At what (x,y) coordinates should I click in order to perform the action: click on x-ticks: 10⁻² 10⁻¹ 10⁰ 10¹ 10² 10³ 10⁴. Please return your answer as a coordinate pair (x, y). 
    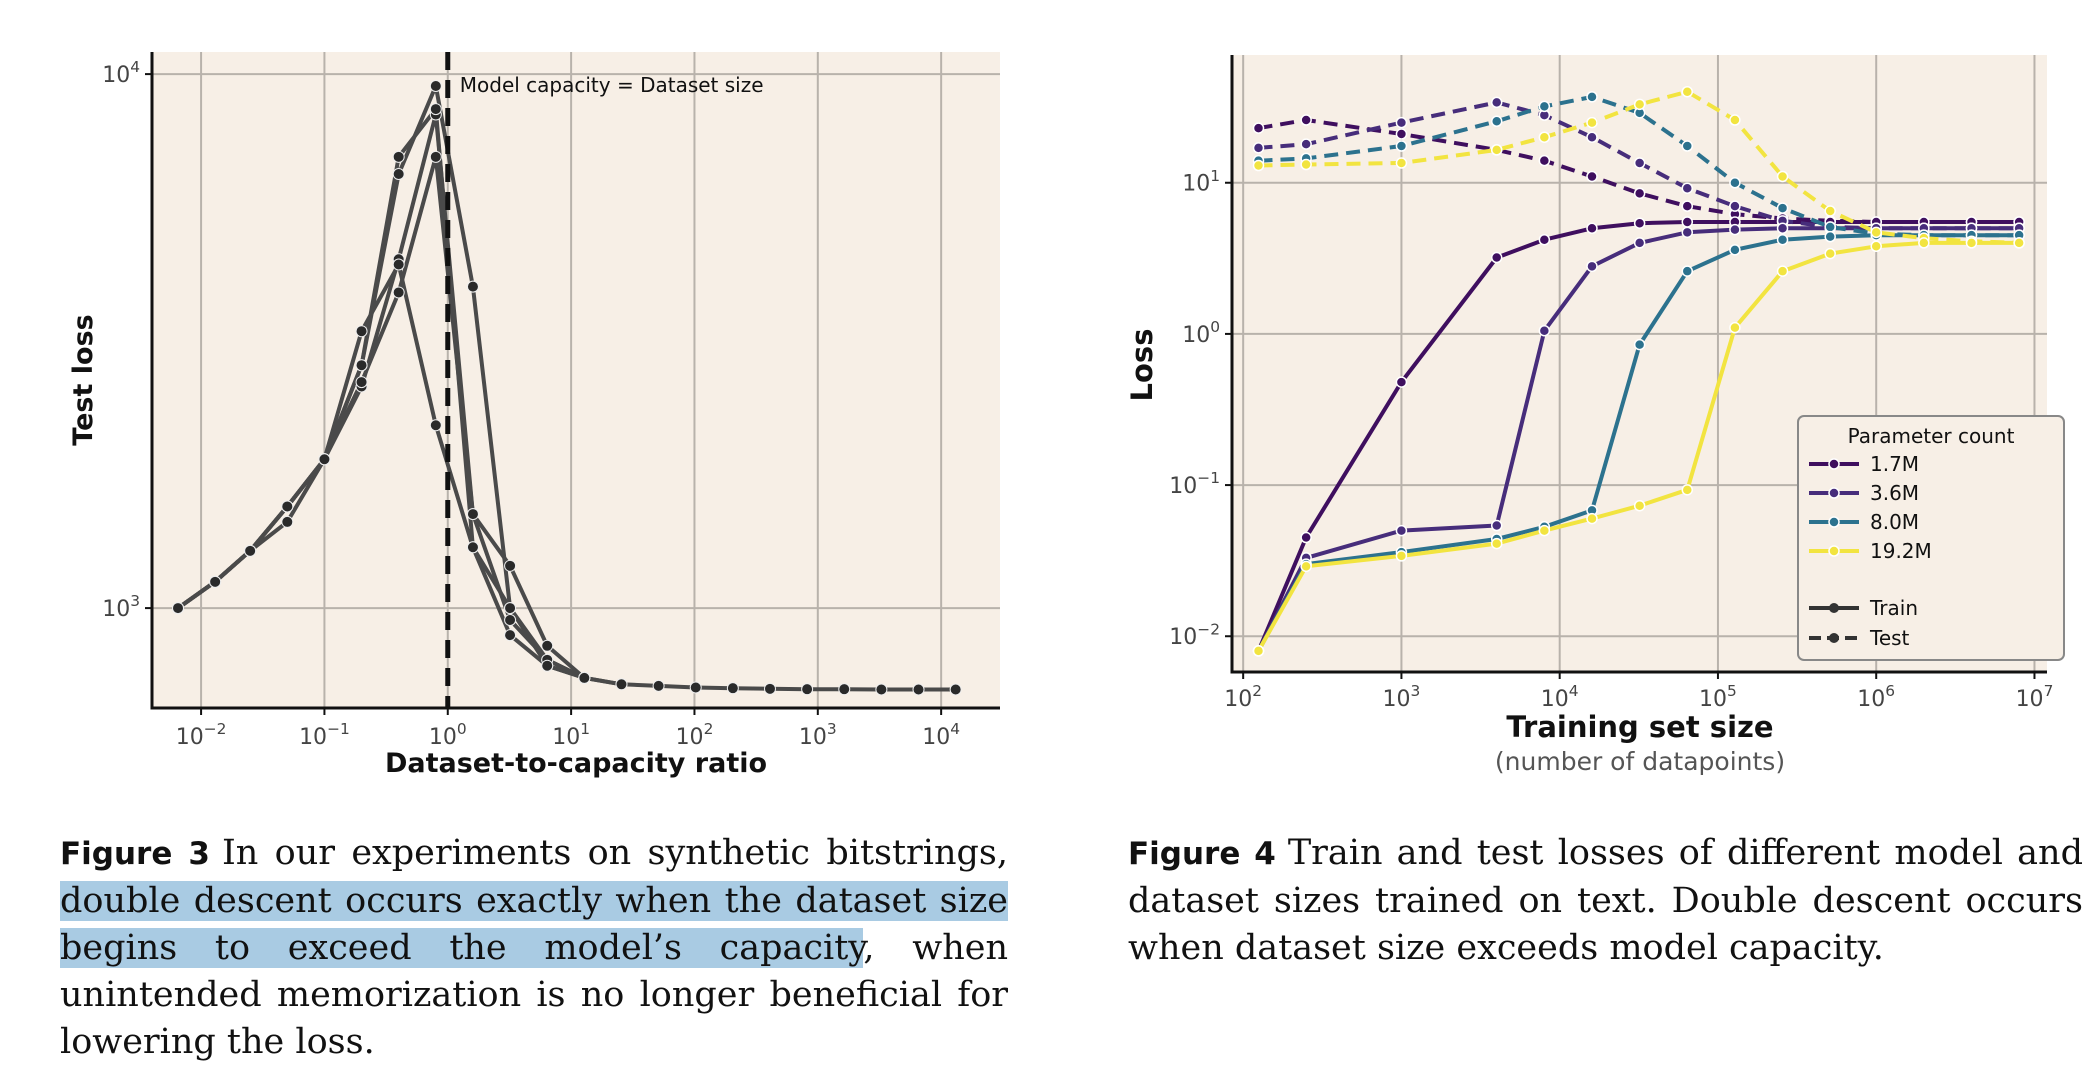
    Looking at the image, I should click on (568, 729).